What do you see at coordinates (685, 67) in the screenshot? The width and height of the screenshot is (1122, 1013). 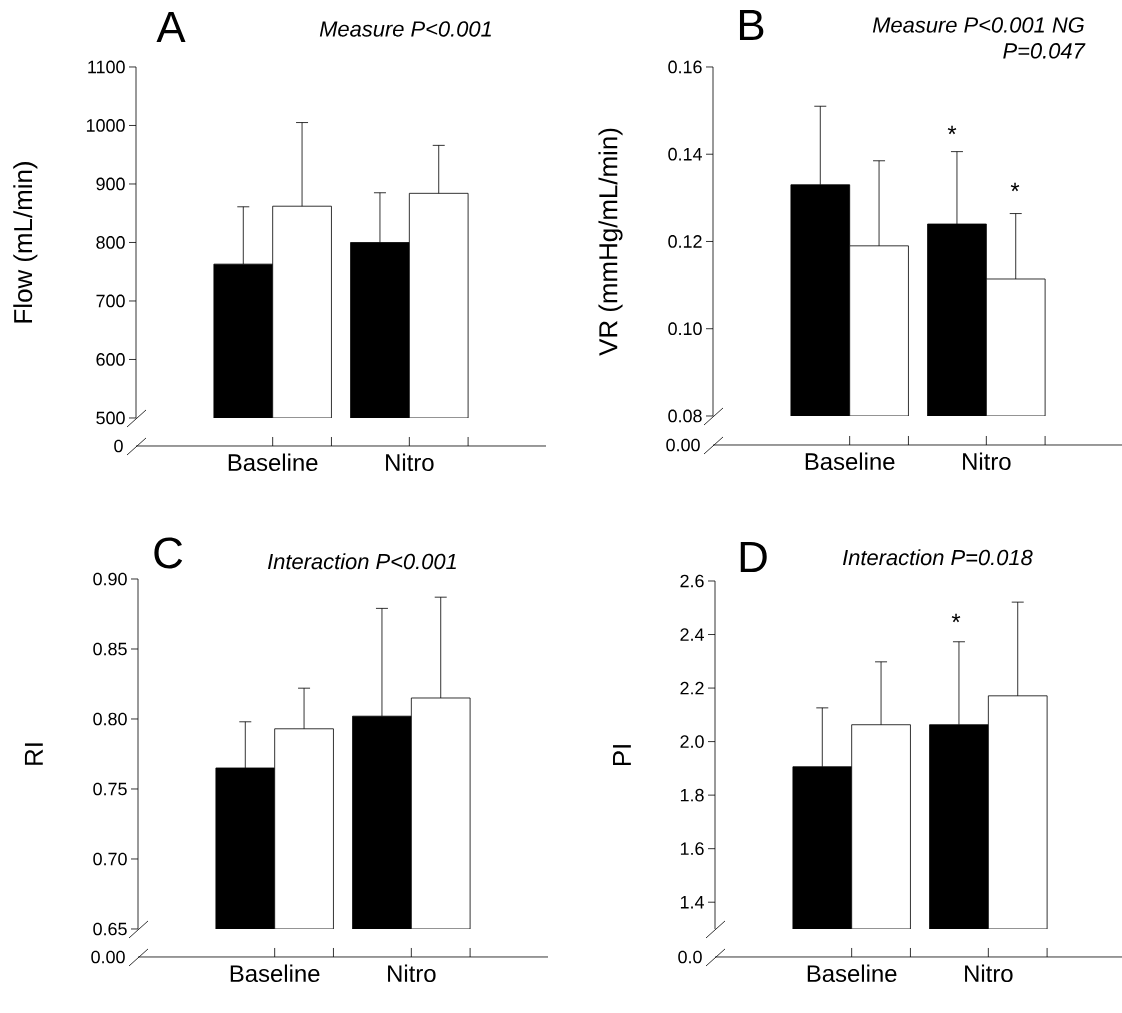 I see `y-tick-label: 0.16` at bounding box center [685, 67].